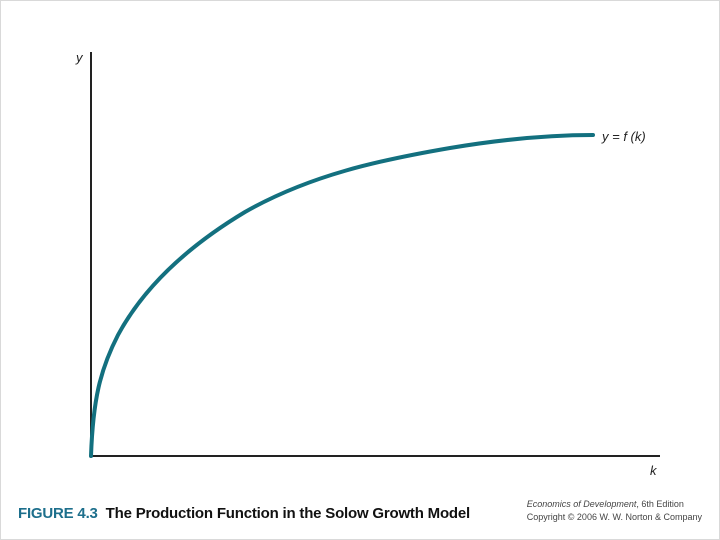 The height and width of the screenshot is (540, 720). What do you see at coordinates (654, 470) in the screenshot?
I see `x-axis-label: k` at bounding box center [654, 470].